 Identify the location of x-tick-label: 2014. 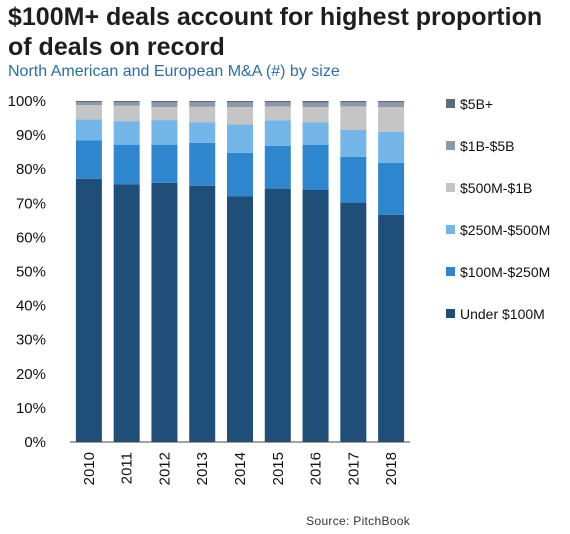
(240, 468).